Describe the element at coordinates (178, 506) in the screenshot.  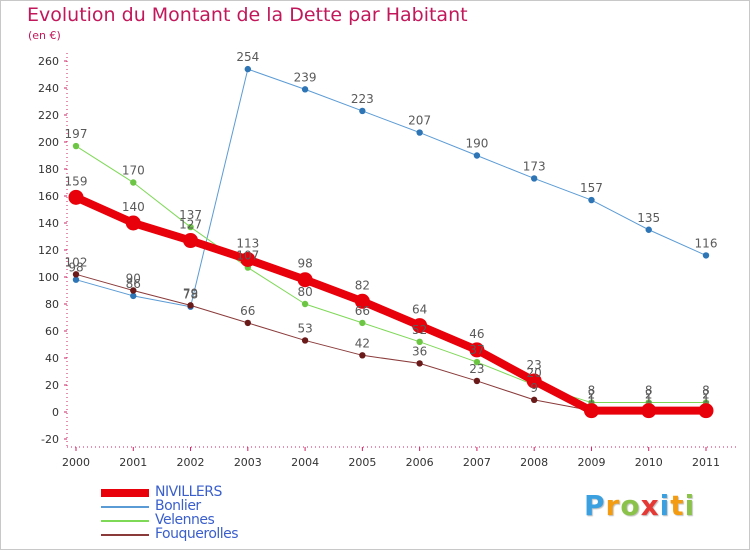
I see `legend-label: Bonlier` at that location.